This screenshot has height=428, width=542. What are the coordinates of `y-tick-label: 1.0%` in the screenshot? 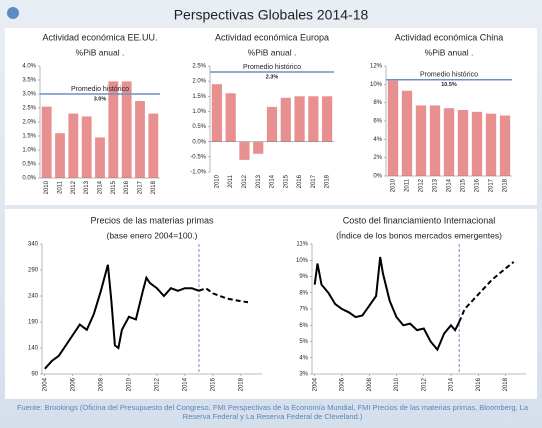 It's located at (199, 112).